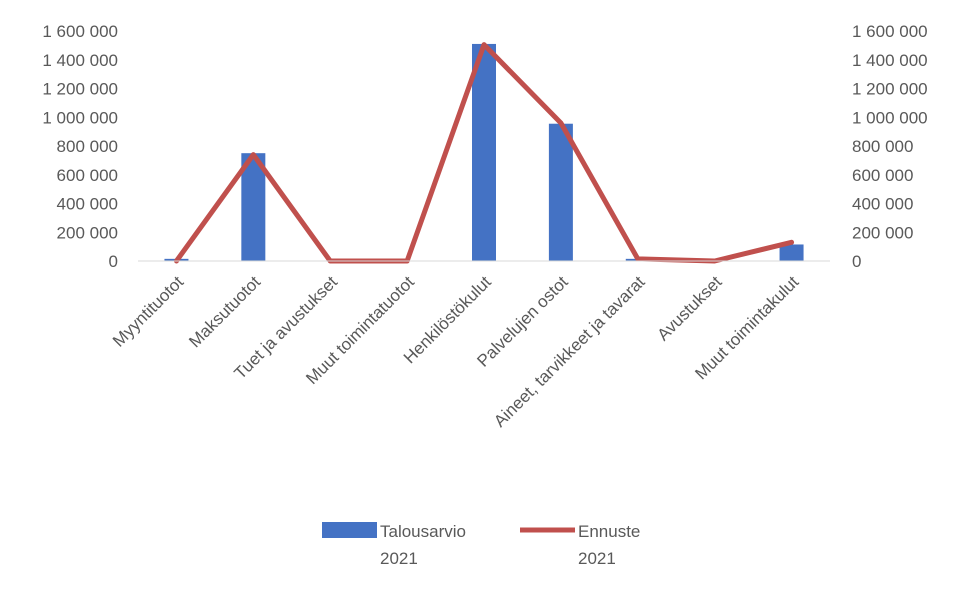  I want to click on y-tick-label-left: 1 200 000, so click(80, 89).